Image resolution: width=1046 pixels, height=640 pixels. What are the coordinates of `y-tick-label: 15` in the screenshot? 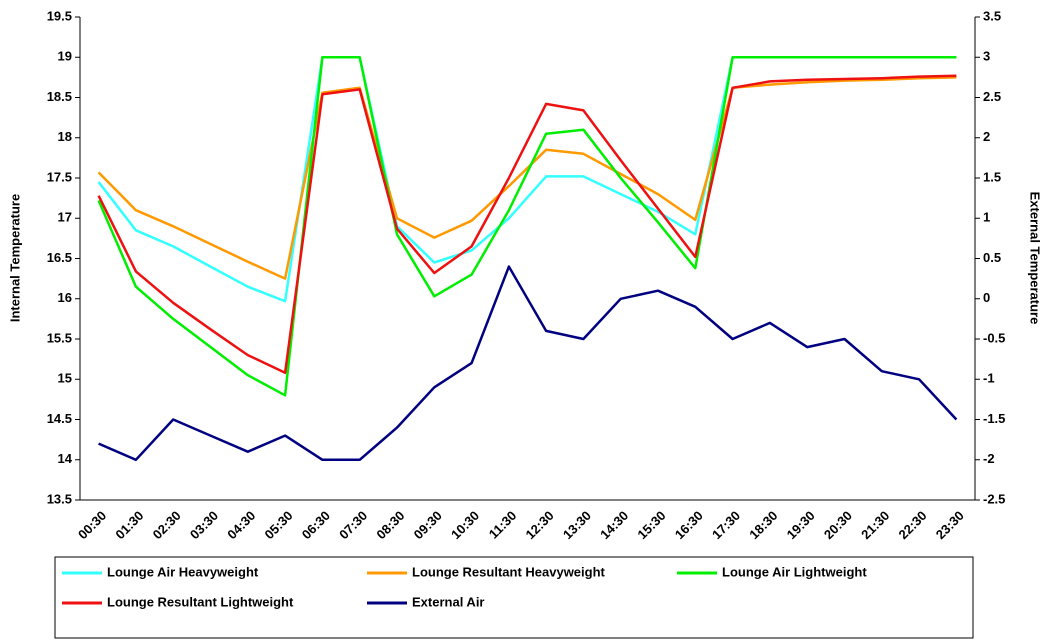 It's located at (65, 378).